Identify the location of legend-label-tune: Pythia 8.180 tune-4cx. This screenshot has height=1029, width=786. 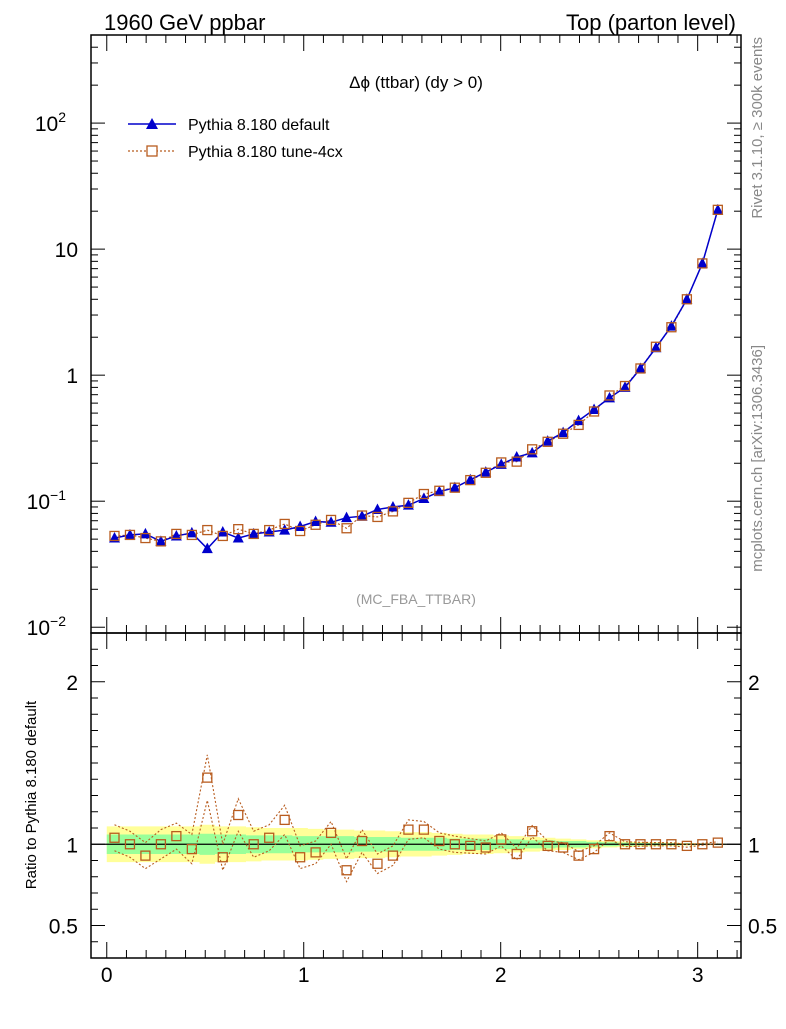
(265, 152).